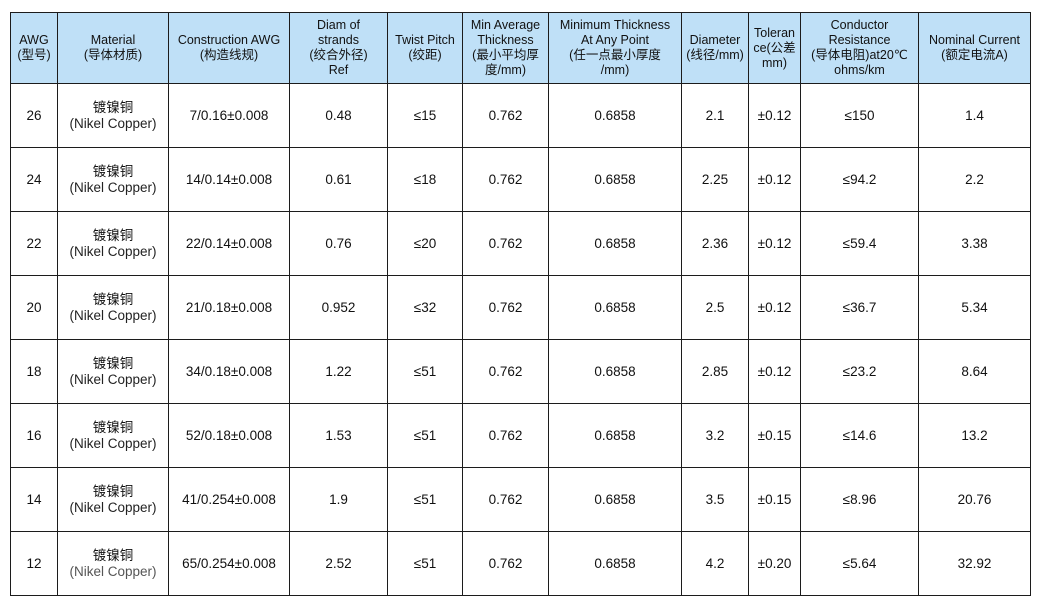  I want to click on cell-diameter: 4.2, so click(715, 563).